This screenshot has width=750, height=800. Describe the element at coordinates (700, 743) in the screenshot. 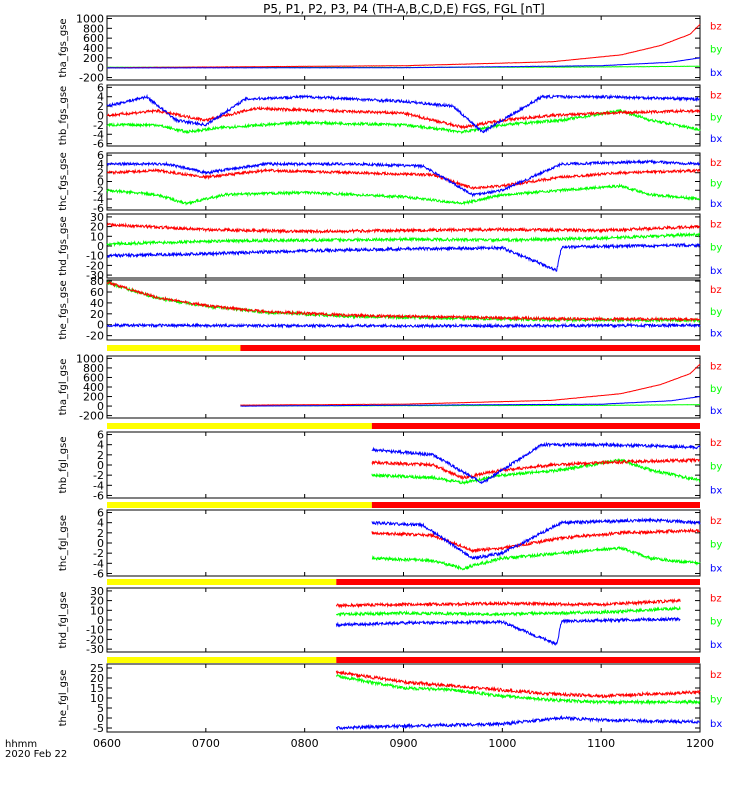

I see `x-tick-label: 1200` at that location.